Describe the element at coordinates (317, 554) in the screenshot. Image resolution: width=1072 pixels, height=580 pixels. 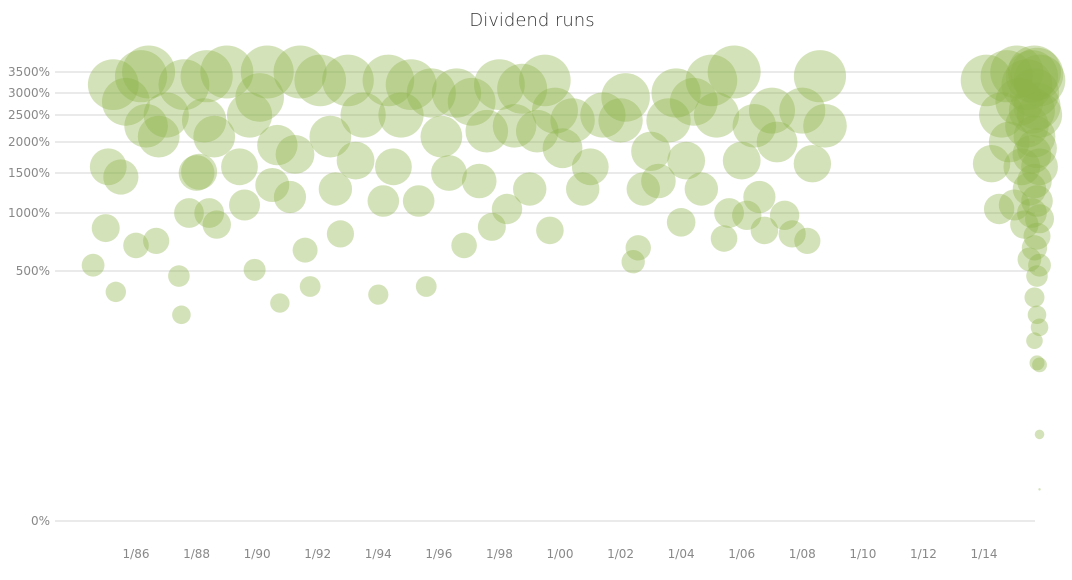
I see `x-tick-label: 1/92` at that location.